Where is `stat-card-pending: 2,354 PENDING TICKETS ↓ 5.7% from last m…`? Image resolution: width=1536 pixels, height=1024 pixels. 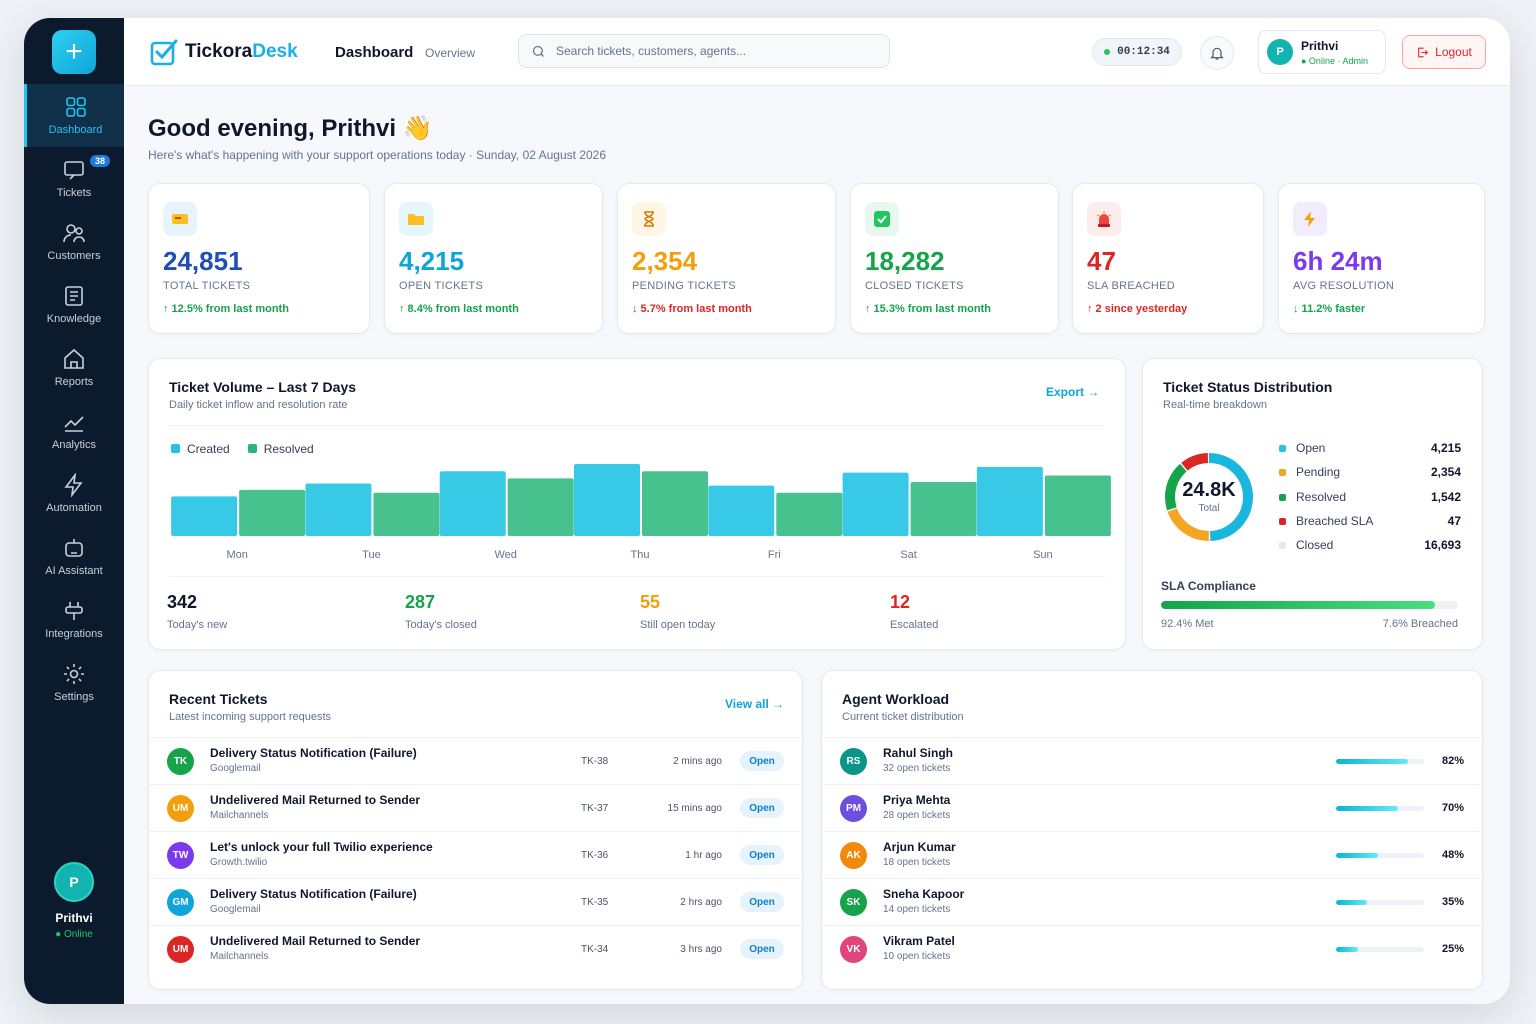 stat-card-pending: 2,354 PENDING TICKETS ↓ 5.7% from last m… is located at coordinates (726, 258).